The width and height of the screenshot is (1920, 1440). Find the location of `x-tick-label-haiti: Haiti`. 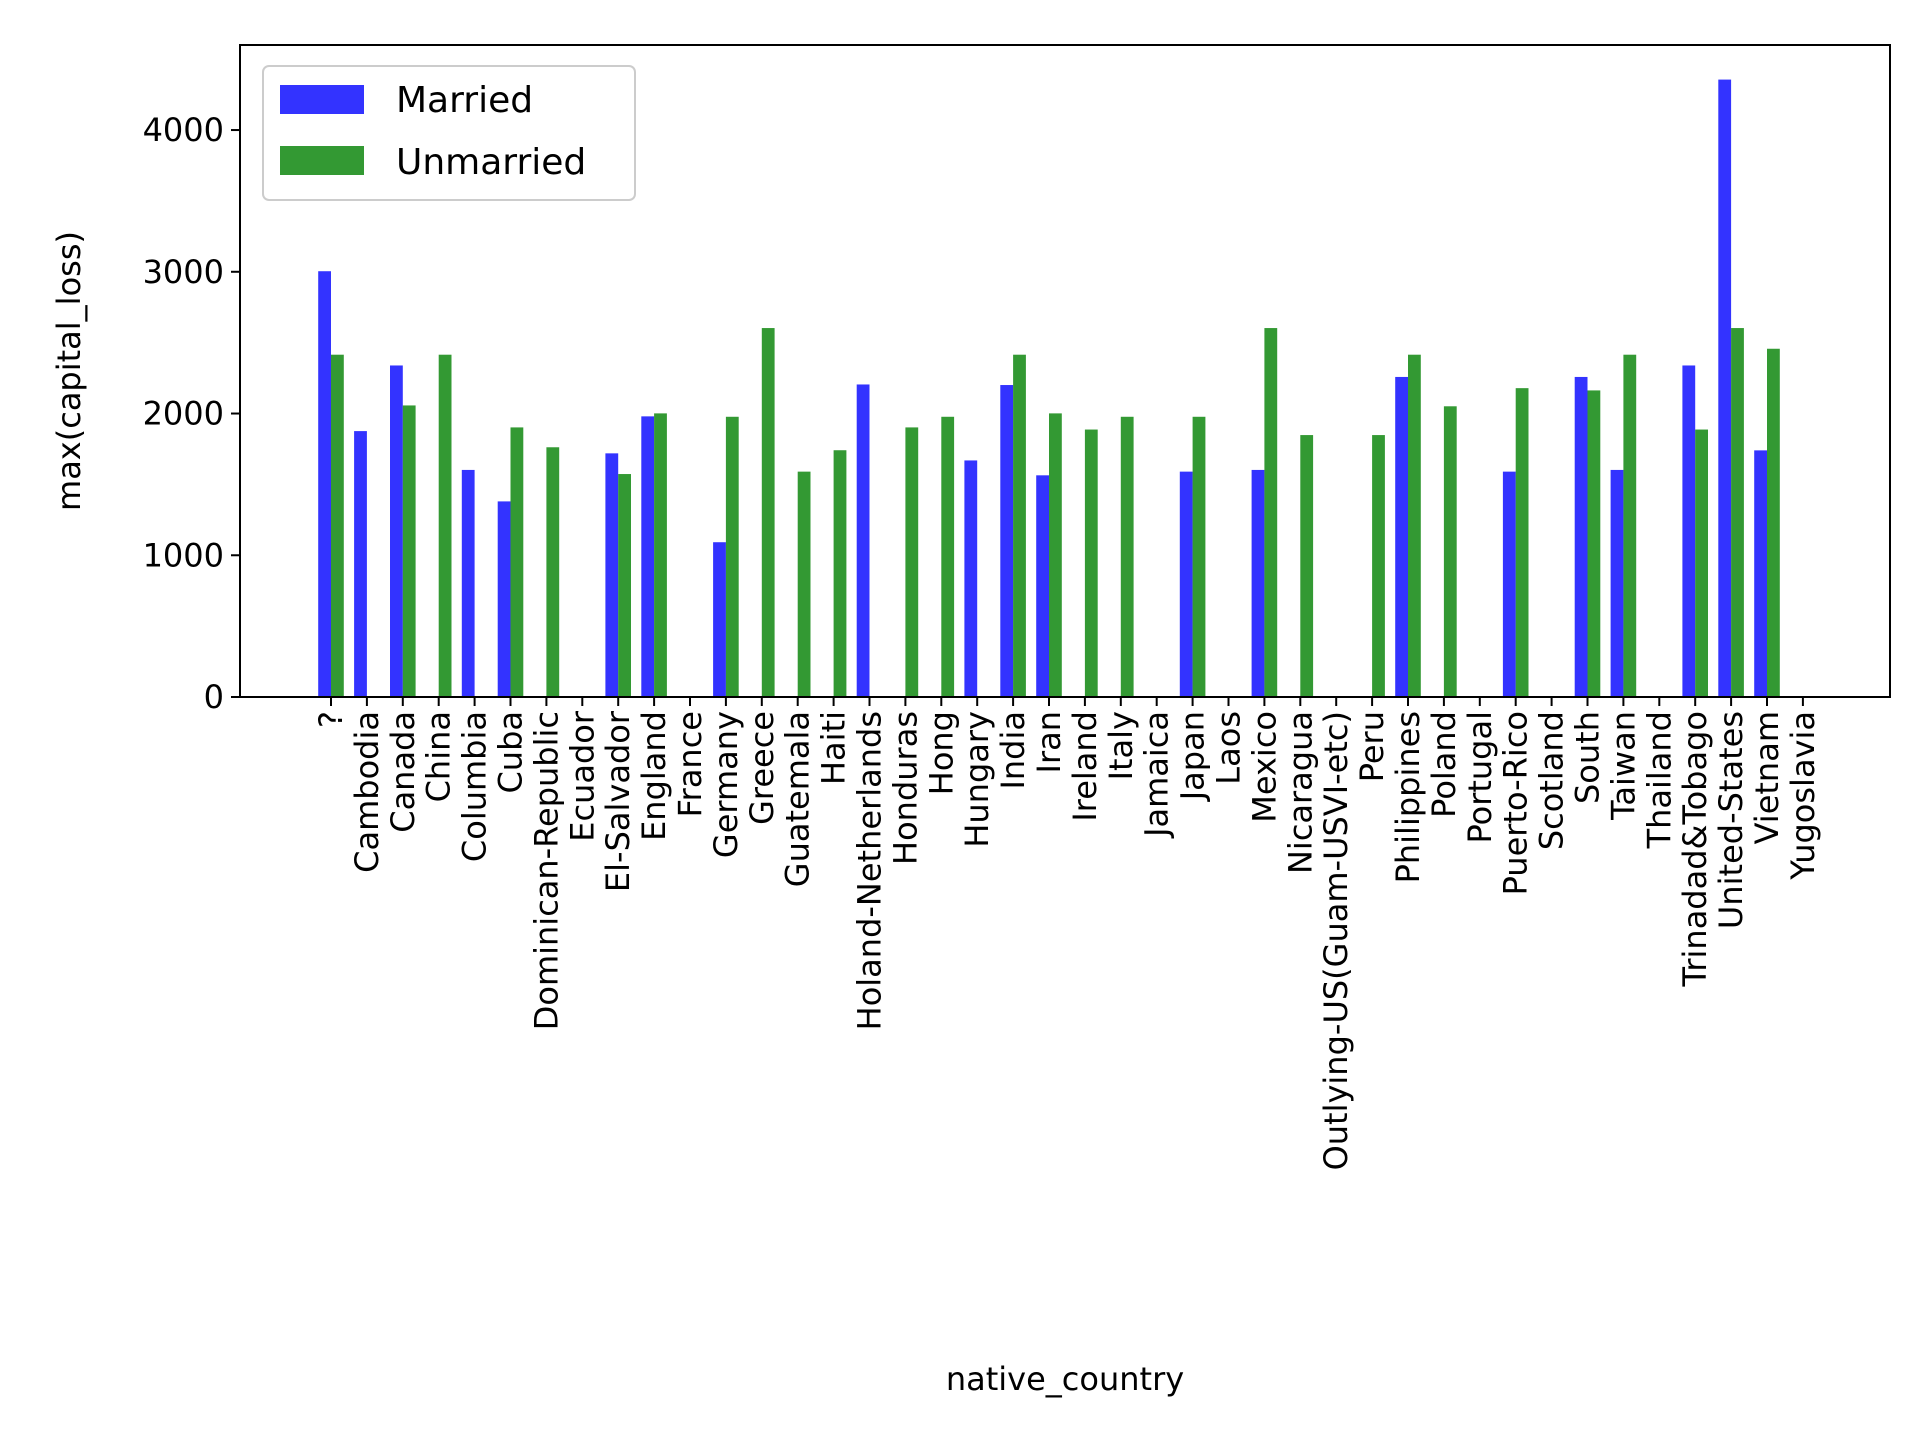

x-tick-label-haiti: Haiti is located at coordinates (834, 748).